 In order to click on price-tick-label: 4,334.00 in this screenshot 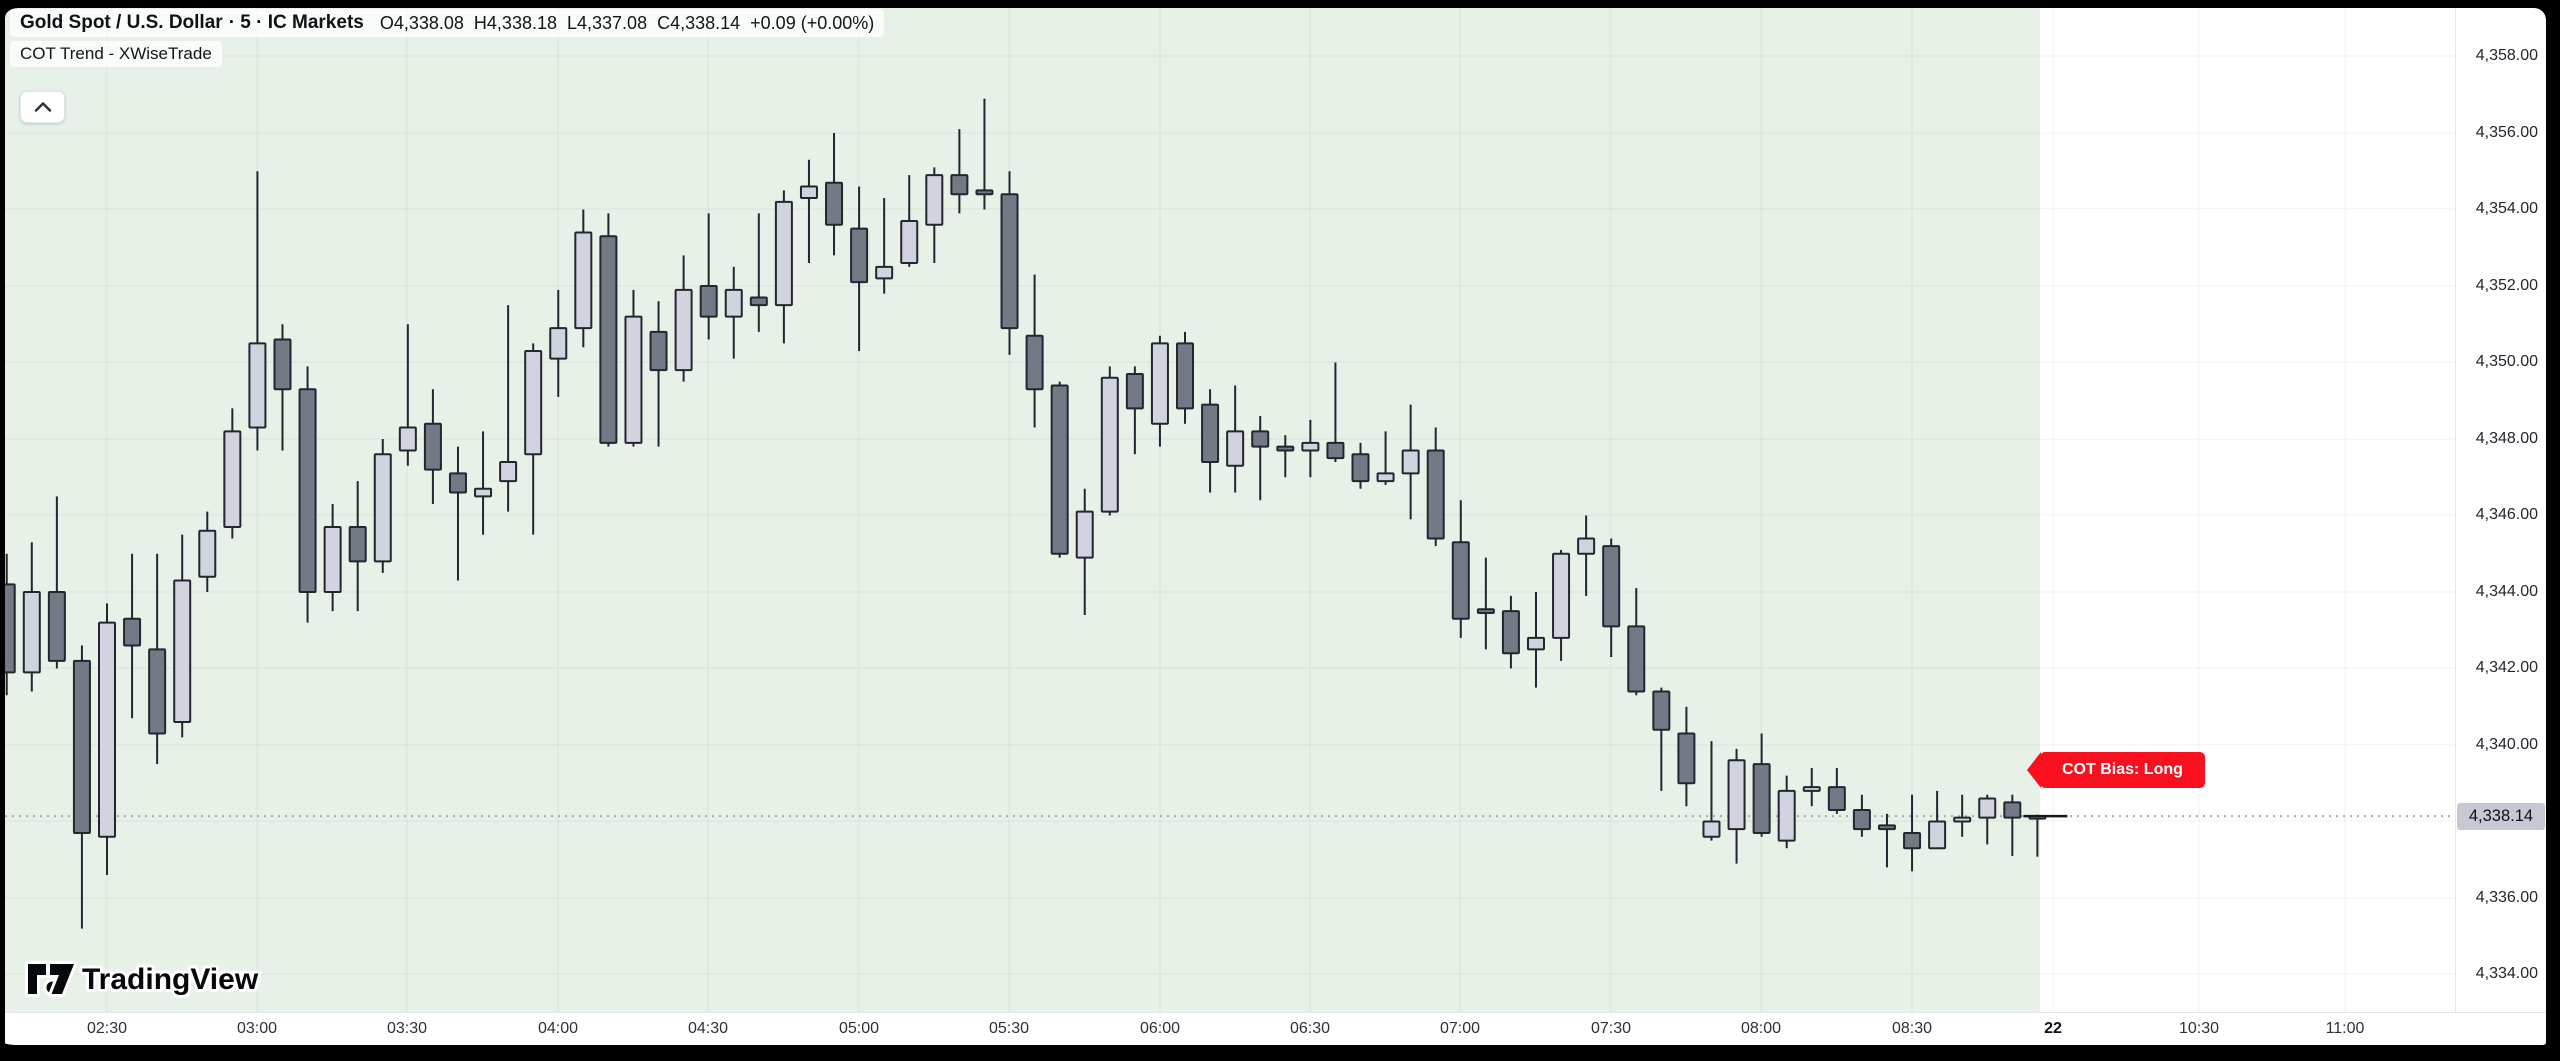, I will do `click(2506, 973)`.